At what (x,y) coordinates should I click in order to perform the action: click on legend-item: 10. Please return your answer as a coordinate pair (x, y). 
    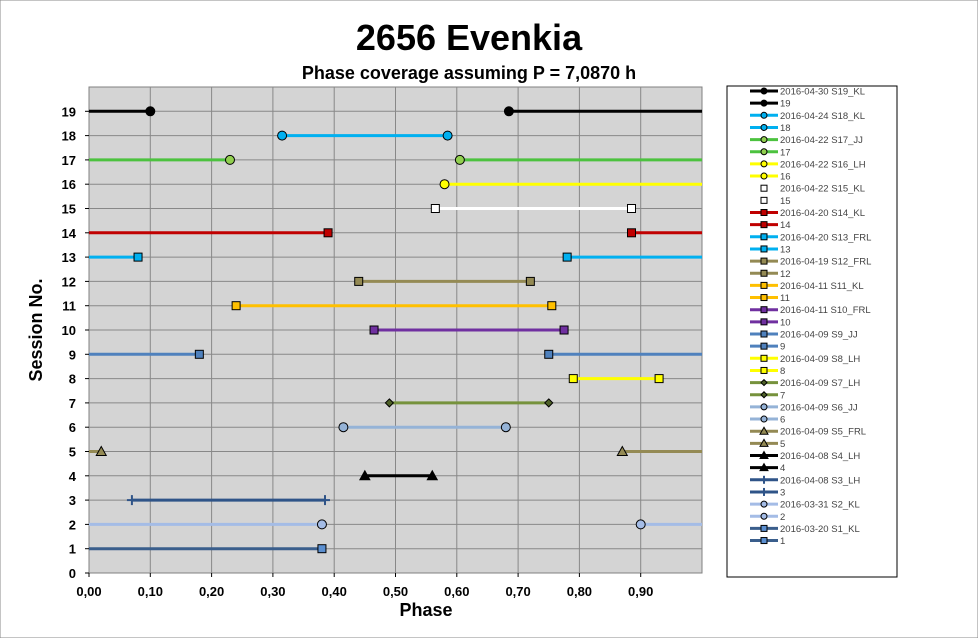
    Looking at the image, I should click on (770, 322).